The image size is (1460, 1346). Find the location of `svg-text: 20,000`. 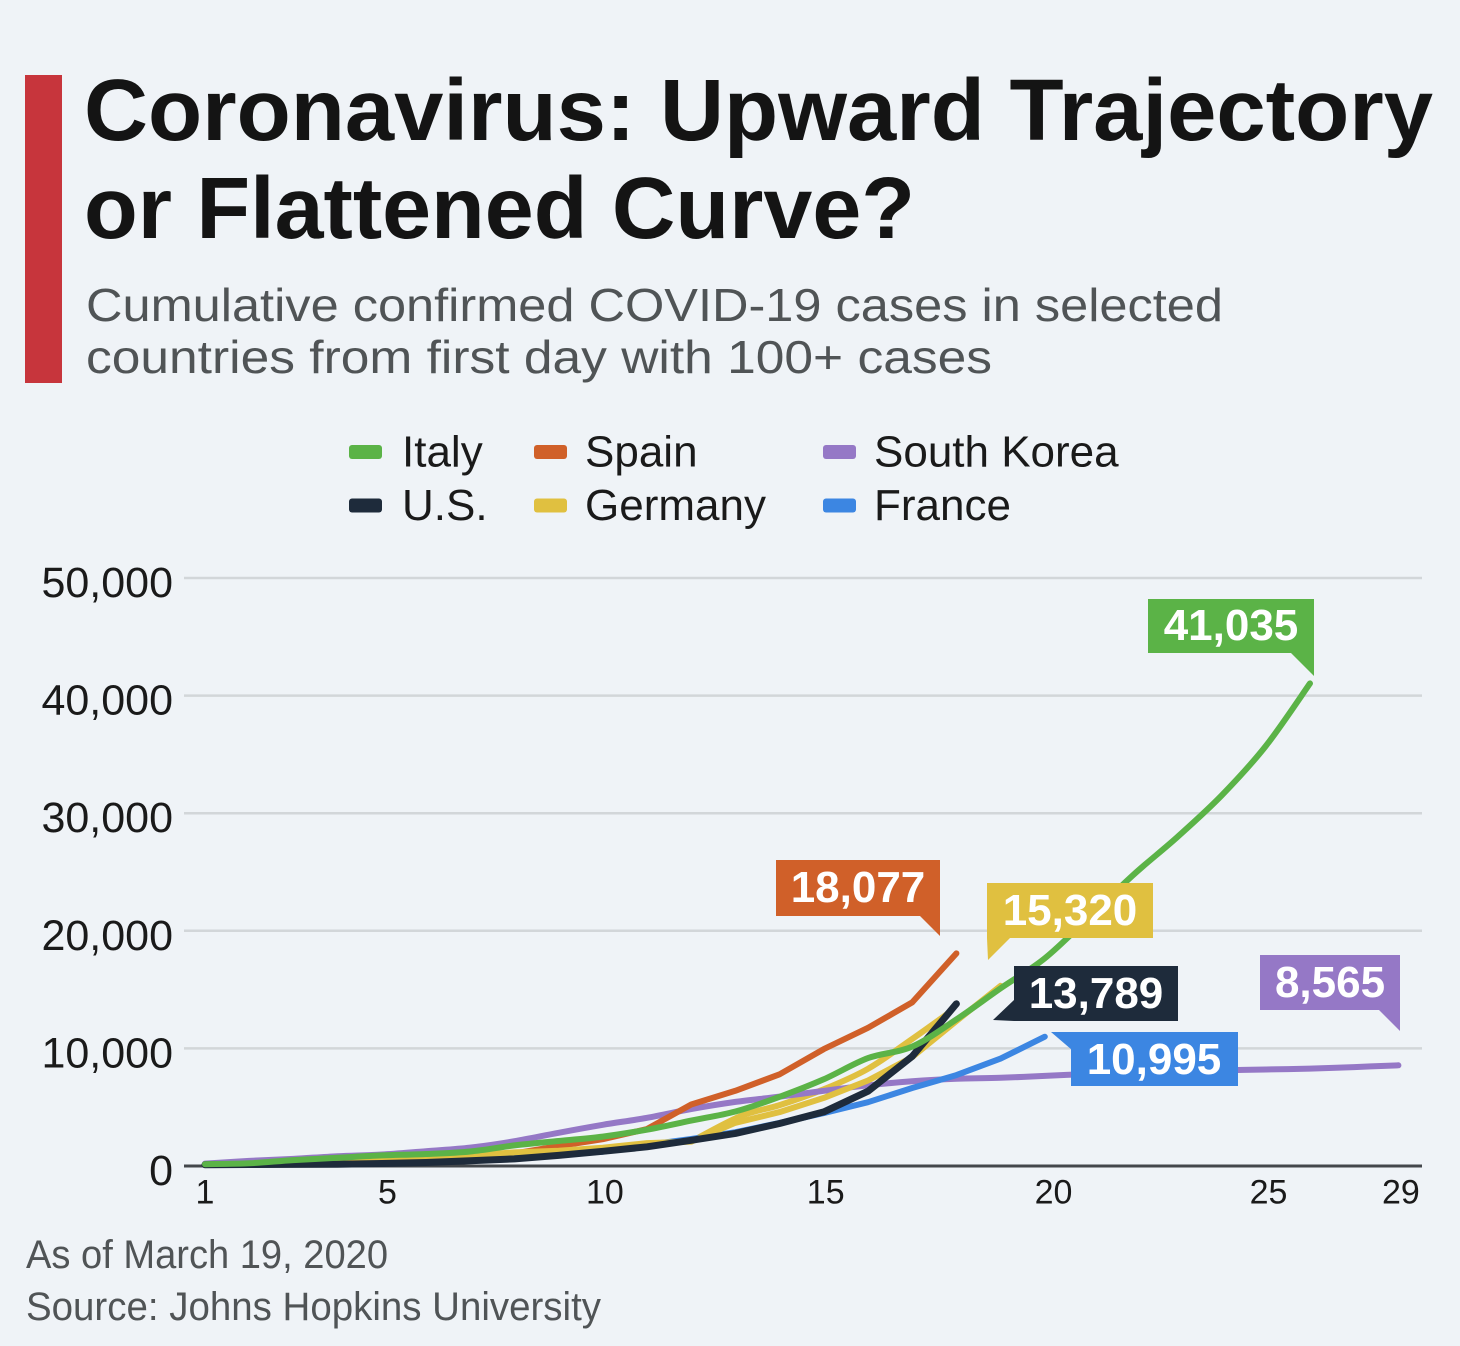

svg-text: 20,000 is located at coordinates (107, 936).